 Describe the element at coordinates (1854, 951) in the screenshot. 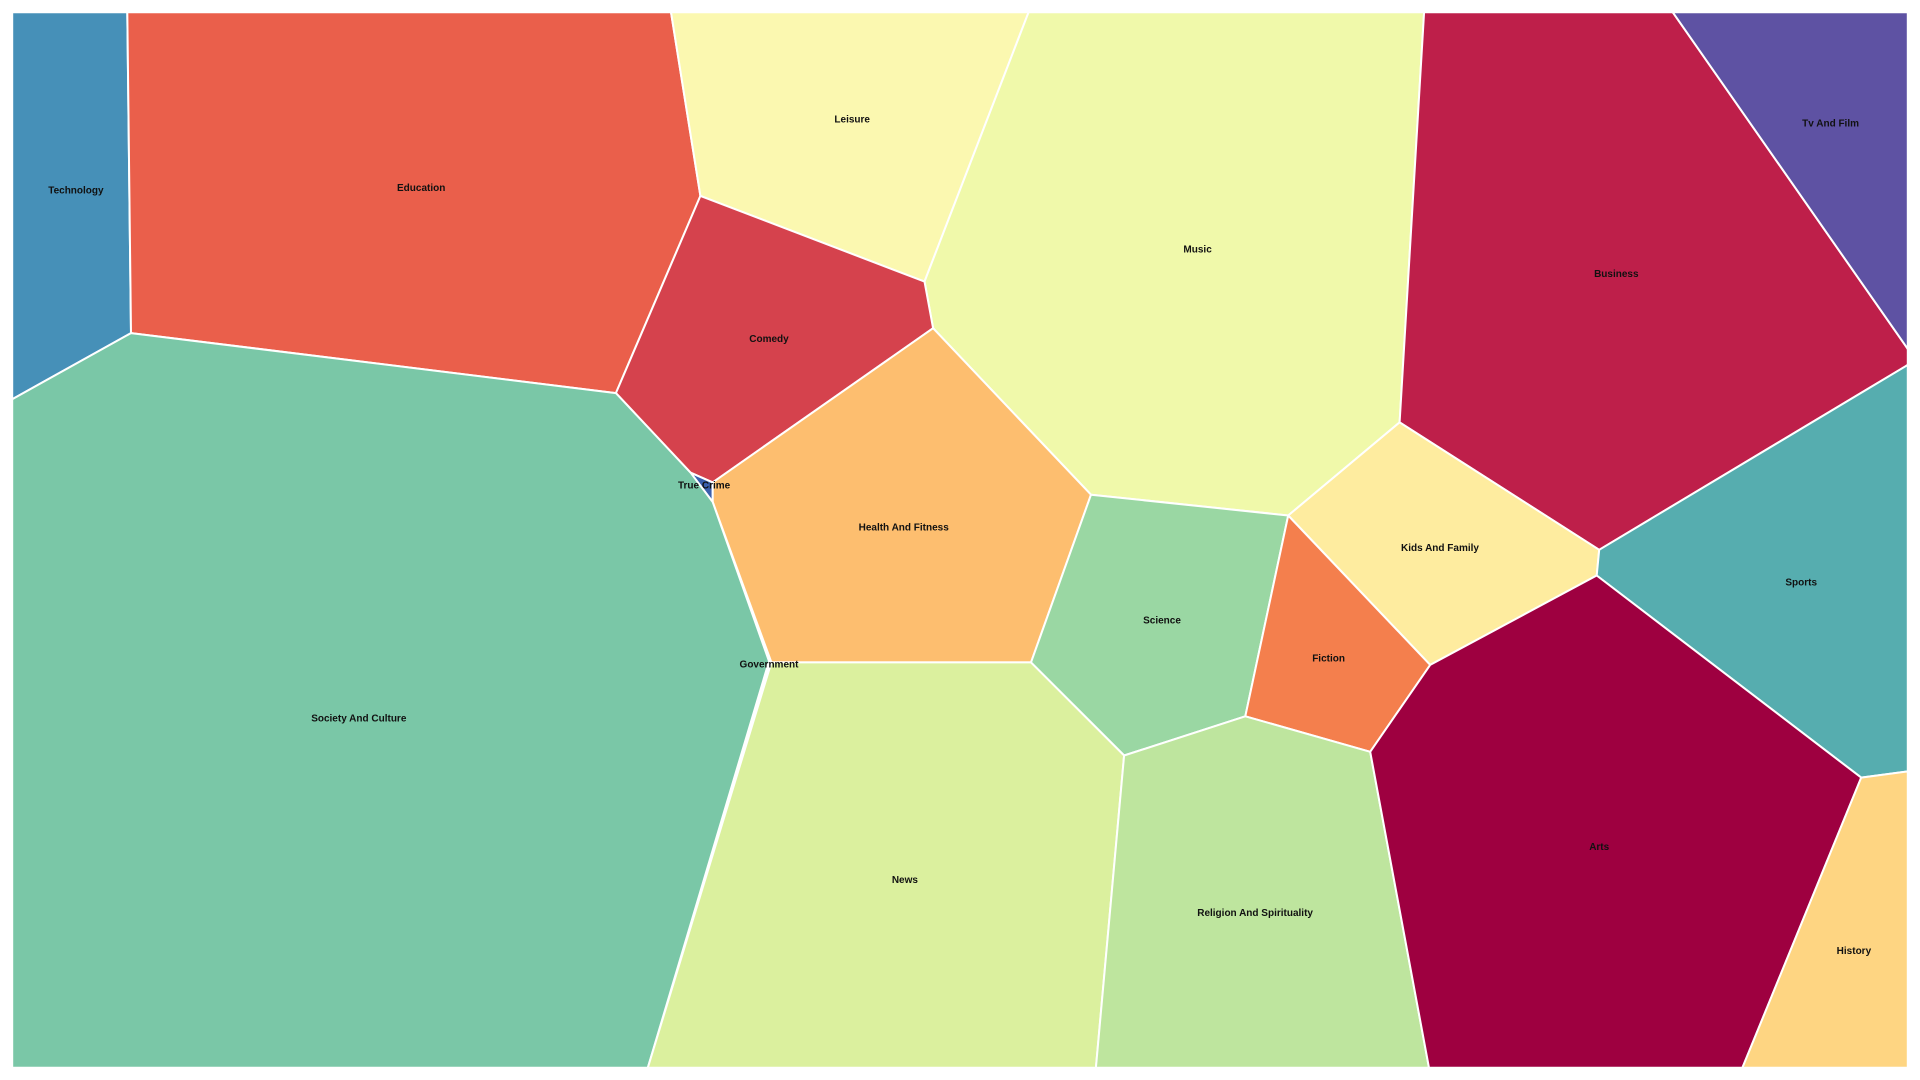

I see `label-history: History` at that location.